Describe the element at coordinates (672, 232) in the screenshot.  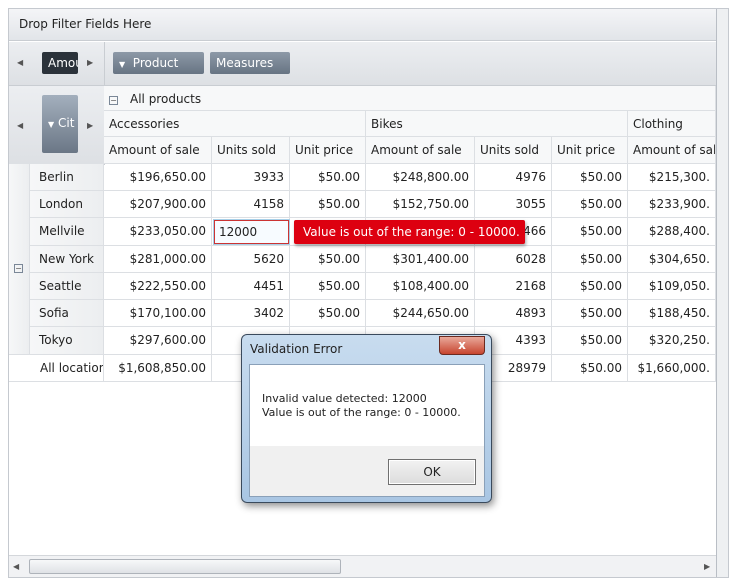
I see `data-cell: $288,400.` at that location.